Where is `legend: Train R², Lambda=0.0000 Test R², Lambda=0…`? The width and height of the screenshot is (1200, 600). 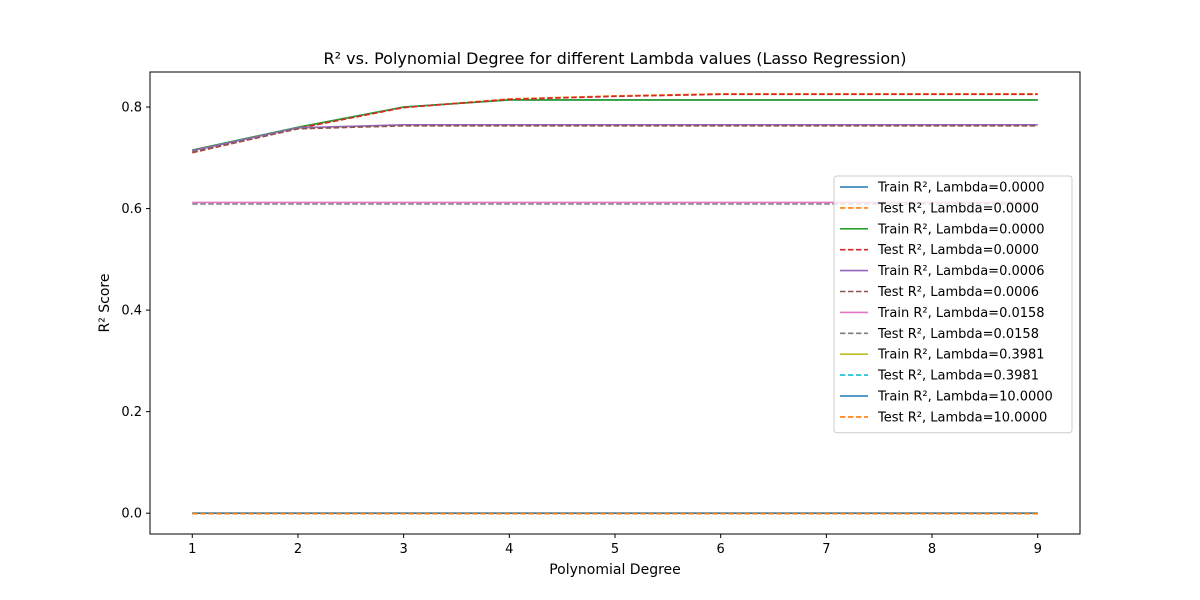
legend: Train R², Lambda=0.0000 Test R², Lambda=0… is located at coordinates (953, 304).